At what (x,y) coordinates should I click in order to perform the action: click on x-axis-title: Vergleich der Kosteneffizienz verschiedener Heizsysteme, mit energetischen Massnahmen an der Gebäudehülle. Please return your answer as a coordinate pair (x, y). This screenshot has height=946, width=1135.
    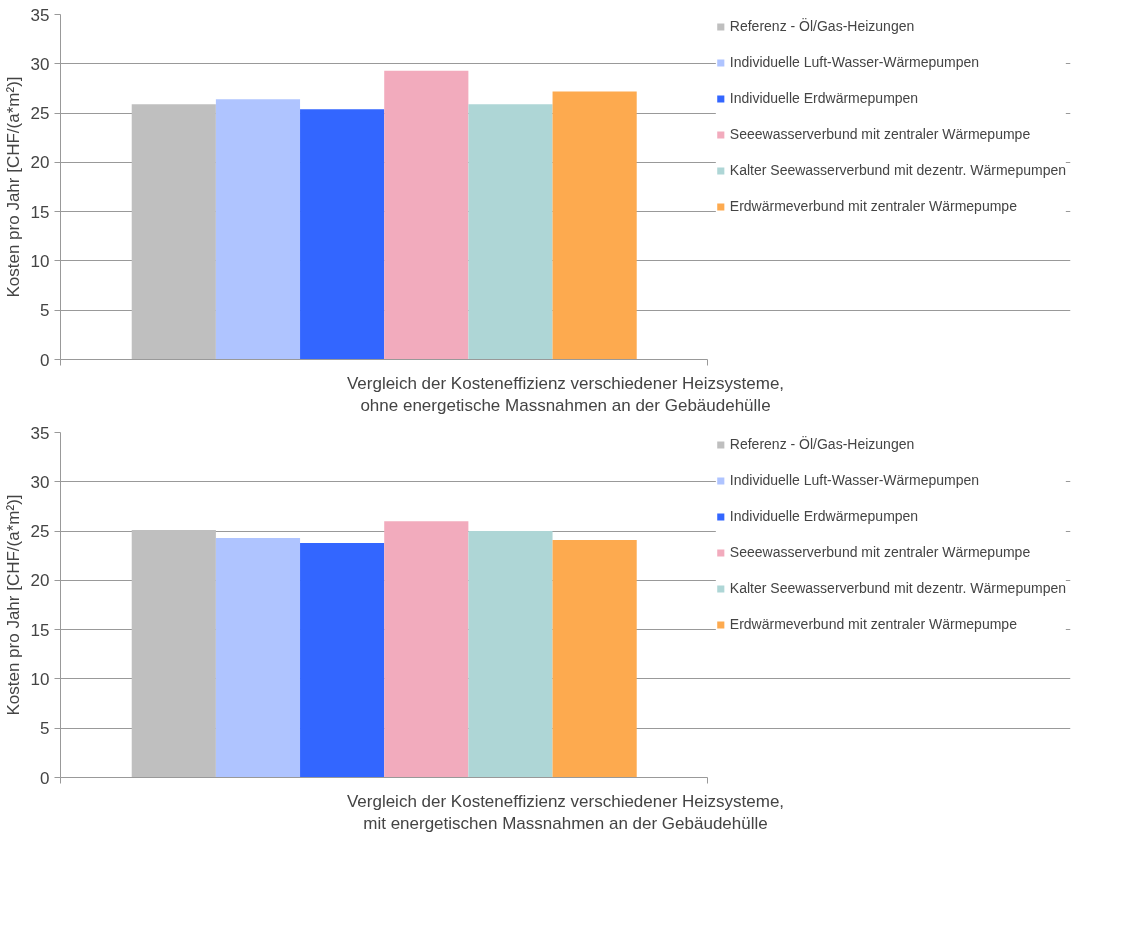
    Looking at the image, I should click on (565, 812).